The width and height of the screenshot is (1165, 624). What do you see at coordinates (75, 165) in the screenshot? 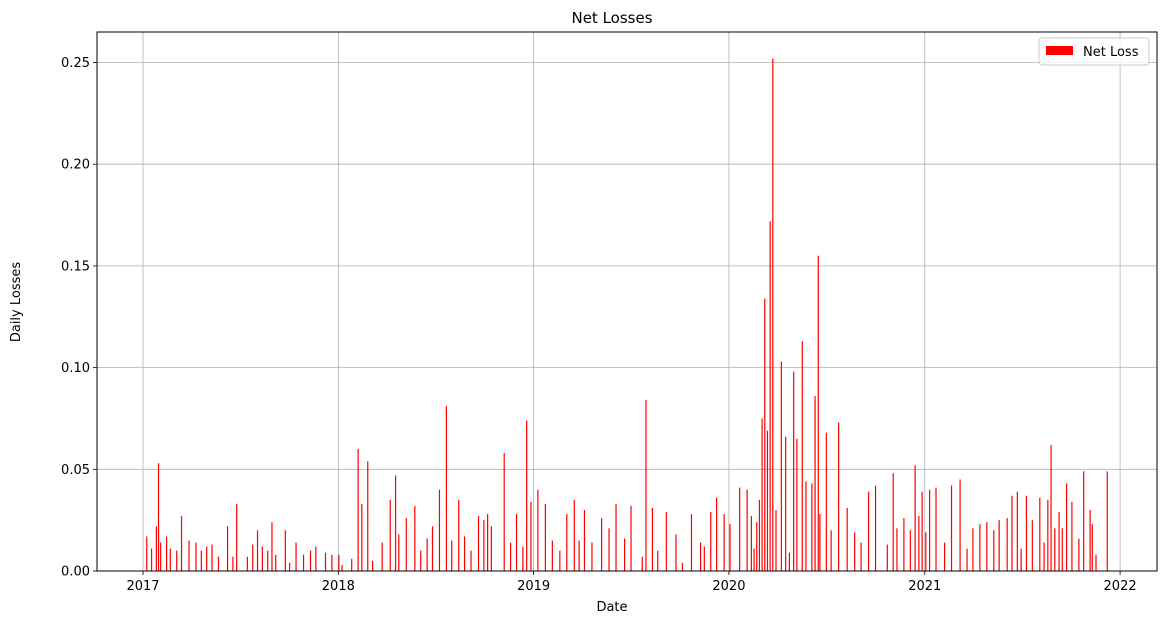
I see `y-tick-label: 0.20` at bounding box center [75, 165].